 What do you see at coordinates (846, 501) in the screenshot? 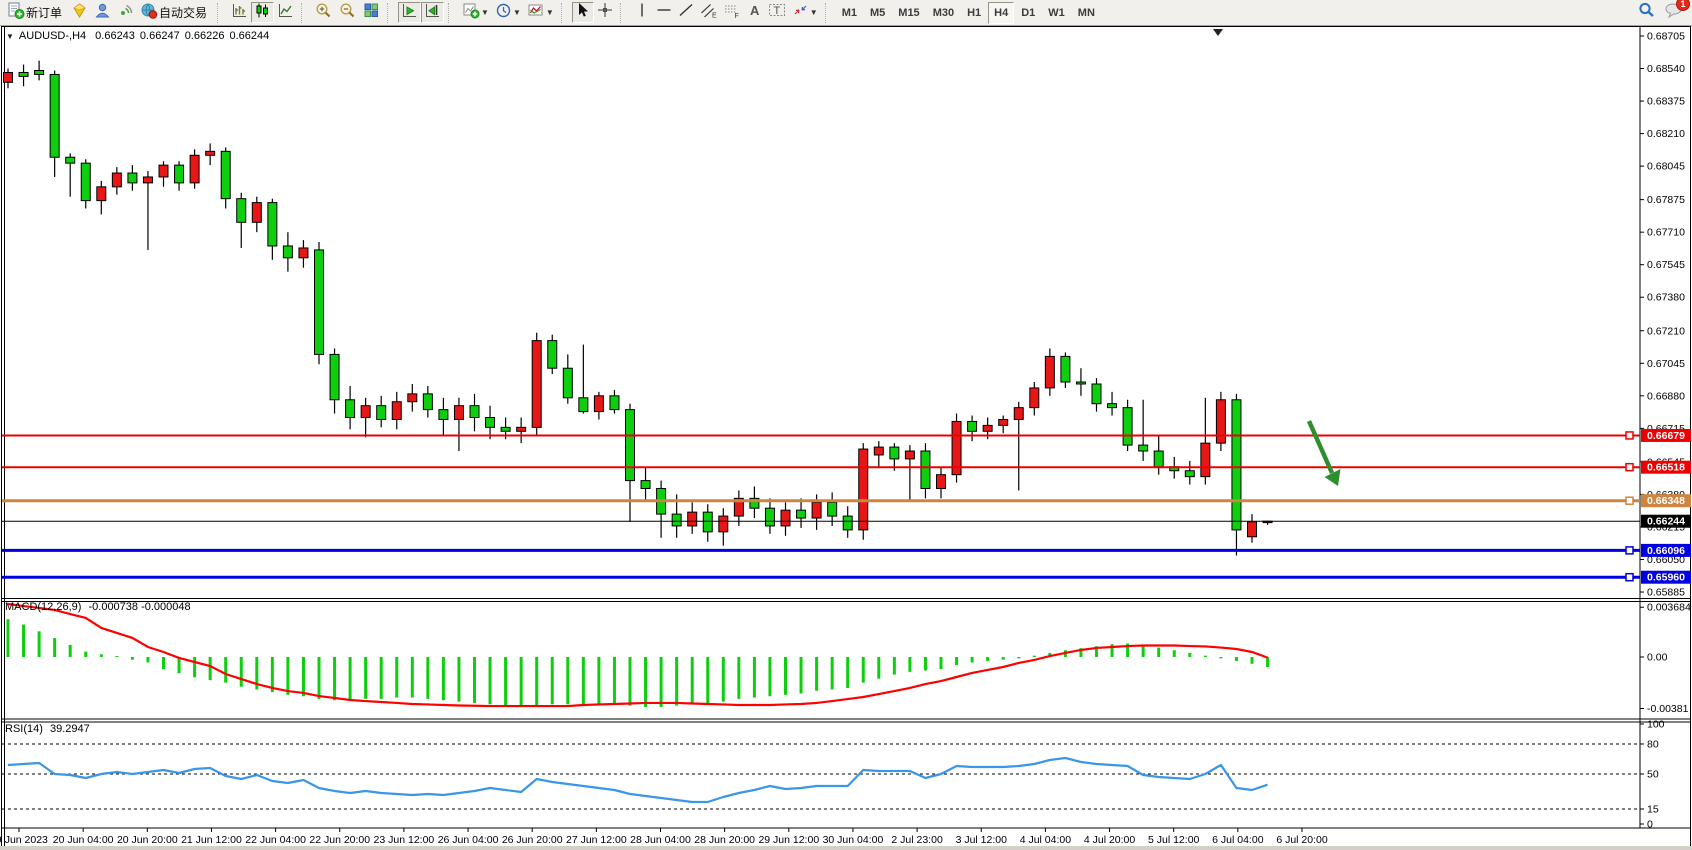
I see `price-line-0.66348: 0.66348` at bounding box center [846, 501].